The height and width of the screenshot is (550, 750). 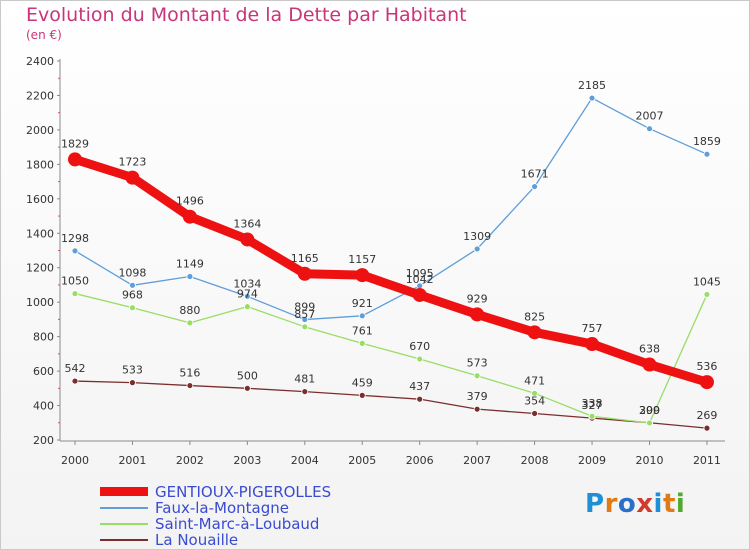 I want to click on data-label: 1034, so click(x=247, y=283).